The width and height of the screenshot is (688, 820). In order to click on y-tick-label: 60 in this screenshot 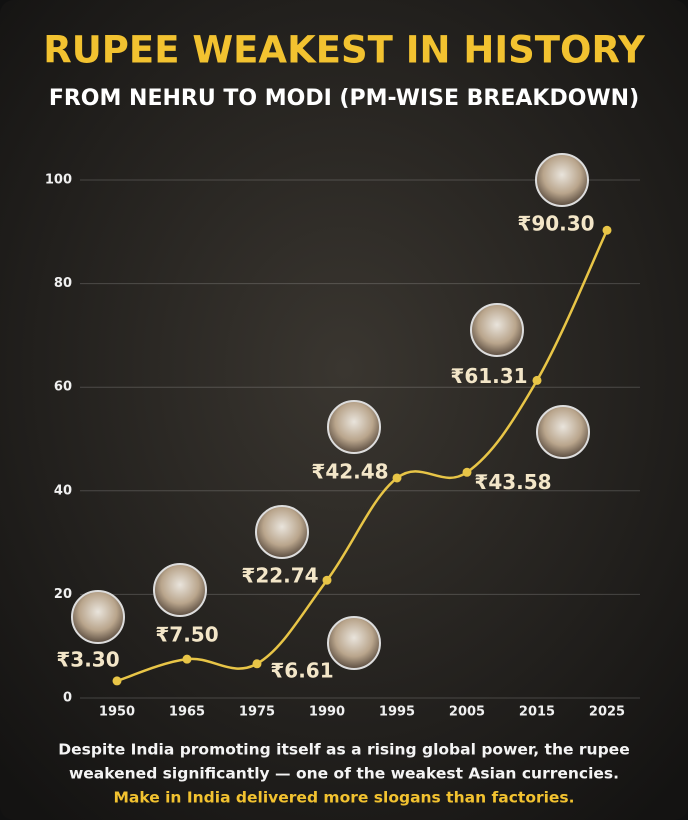, I will do `click(63, 387)`.